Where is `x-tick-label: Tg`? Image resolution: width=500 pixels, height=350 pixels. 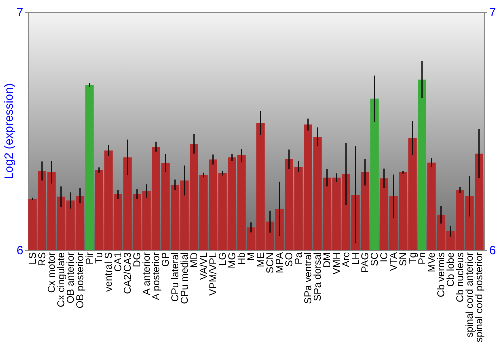 x-tick-label: Tg is located at coordinates (413, 258).